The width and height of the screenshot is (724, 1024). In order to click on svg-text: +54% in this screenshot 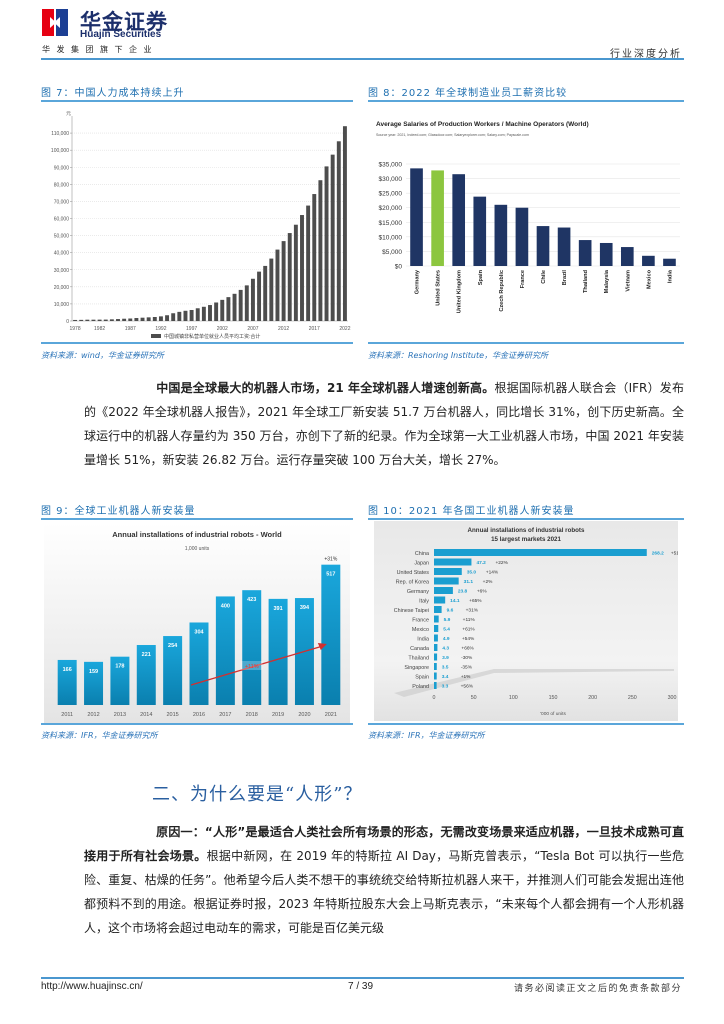, I will do `click(468, 639)`.